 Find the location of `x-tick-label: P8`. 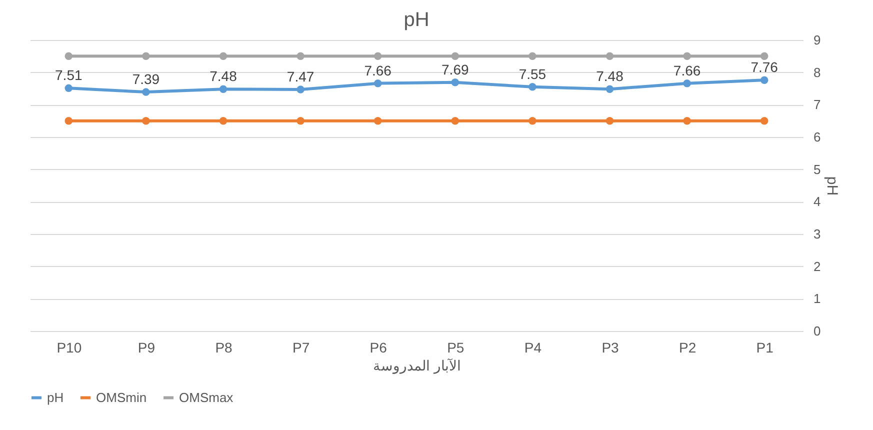

x-tick-label: P8 is located at coordinates (224, 348).